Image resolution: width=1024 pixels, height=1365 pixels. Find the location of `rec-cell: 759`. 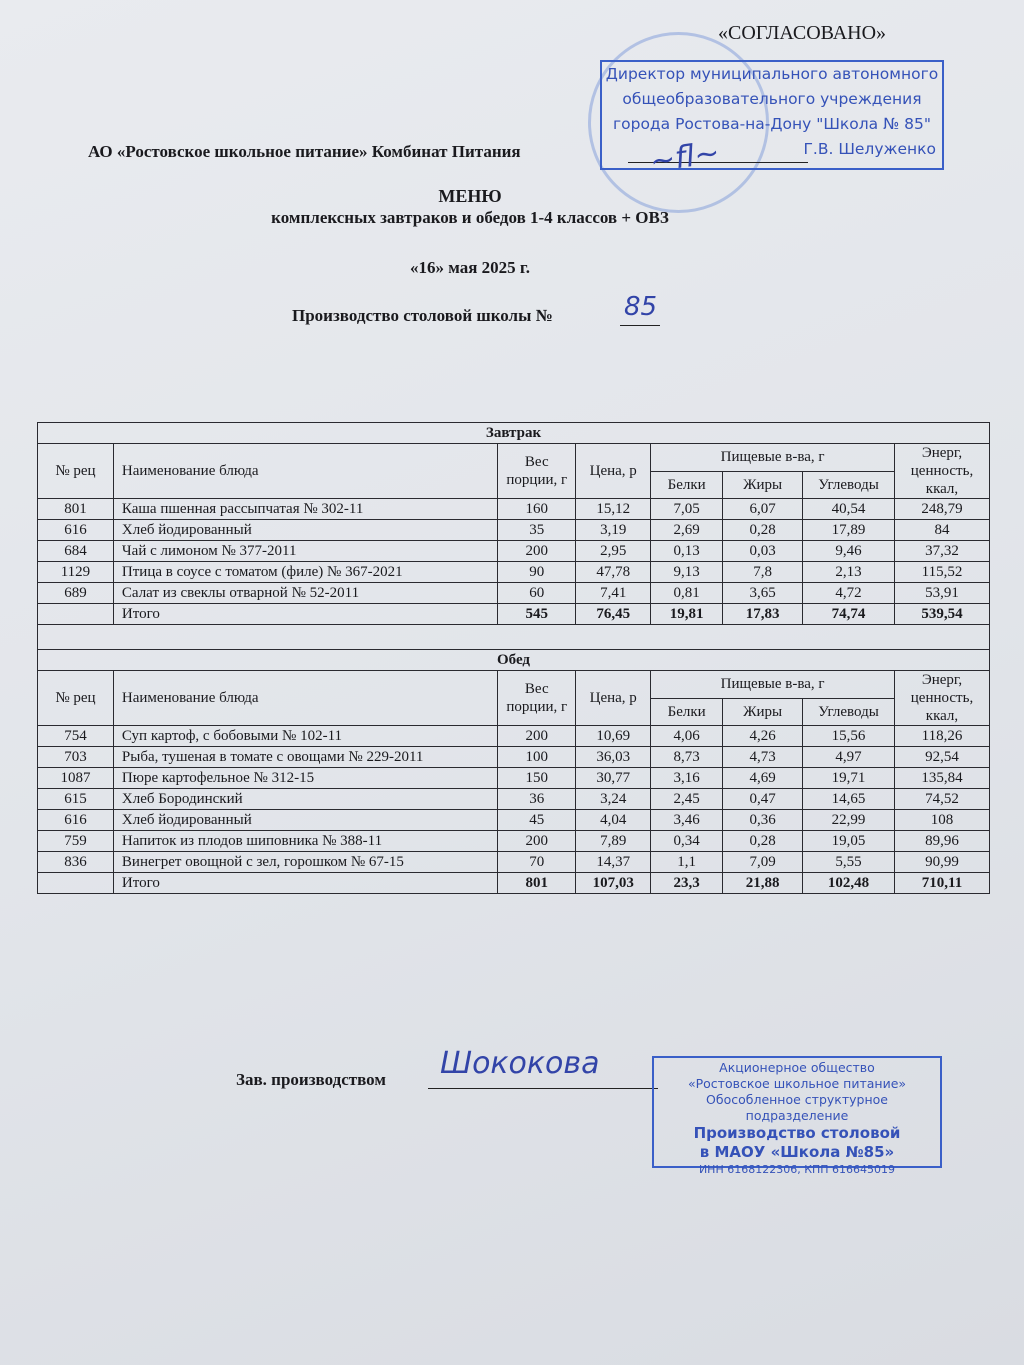

rec-cell: 759 is located at coordinates (75, 841).